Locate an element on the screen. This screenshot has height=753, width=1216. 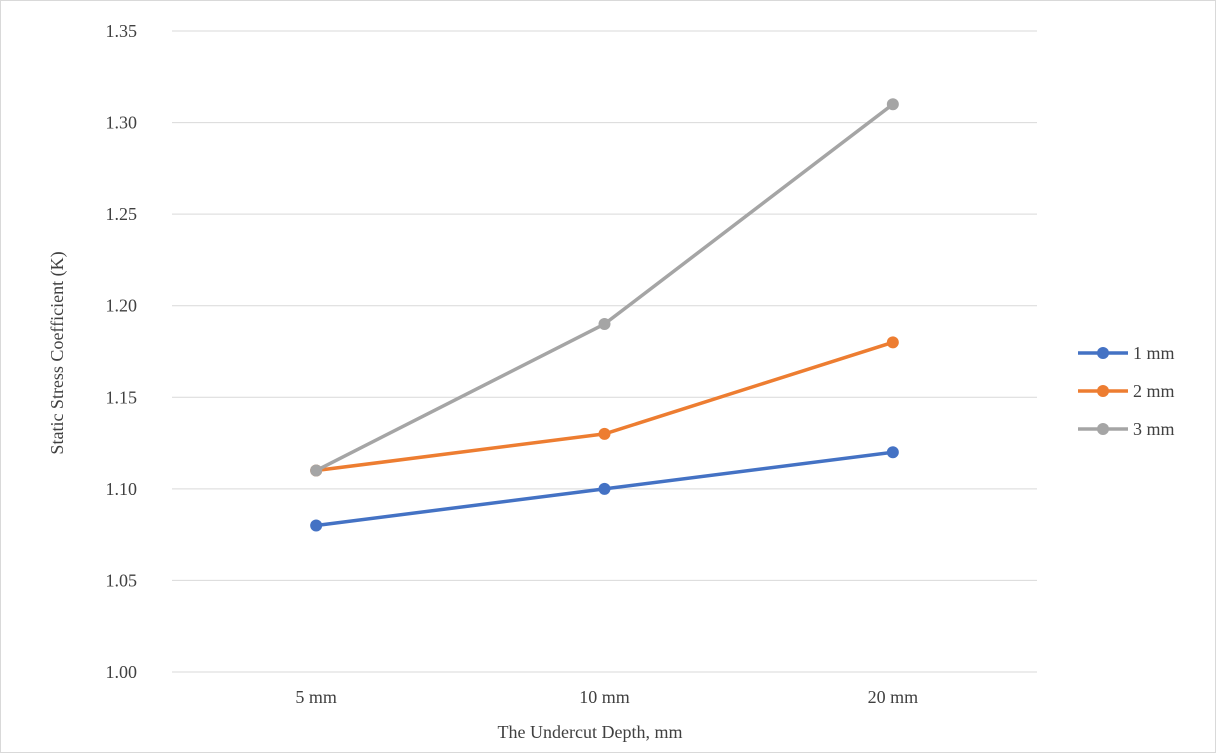
y-axis-ticks: 1.00 1.05 1.10 1.15 1.20 1.25 1.30 1.35 is located at coordinates (122, 351).